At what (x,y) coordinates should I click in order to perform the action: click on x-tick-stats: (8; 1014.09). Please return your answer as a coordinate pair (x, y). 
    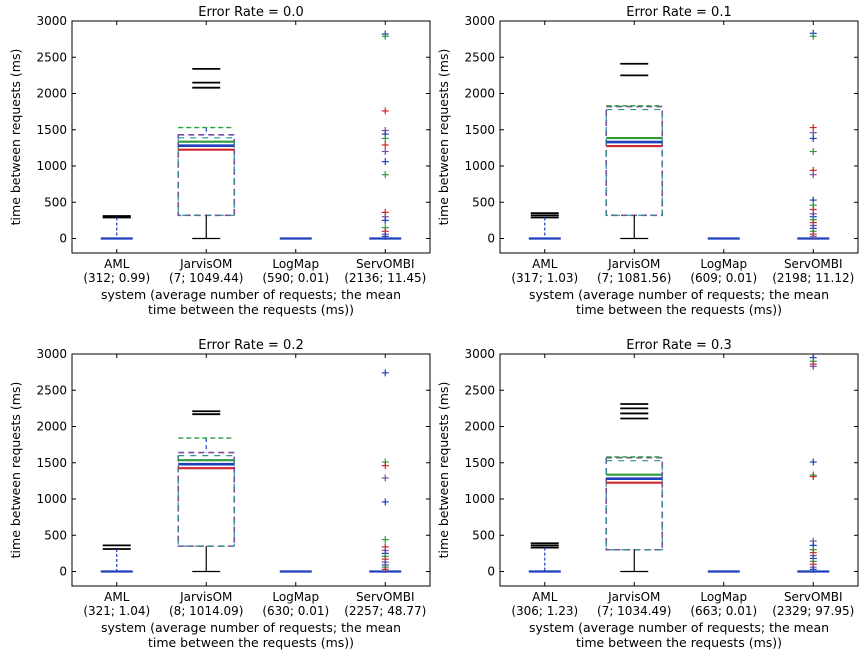
    Looking at the image, I should click on (206, 611).